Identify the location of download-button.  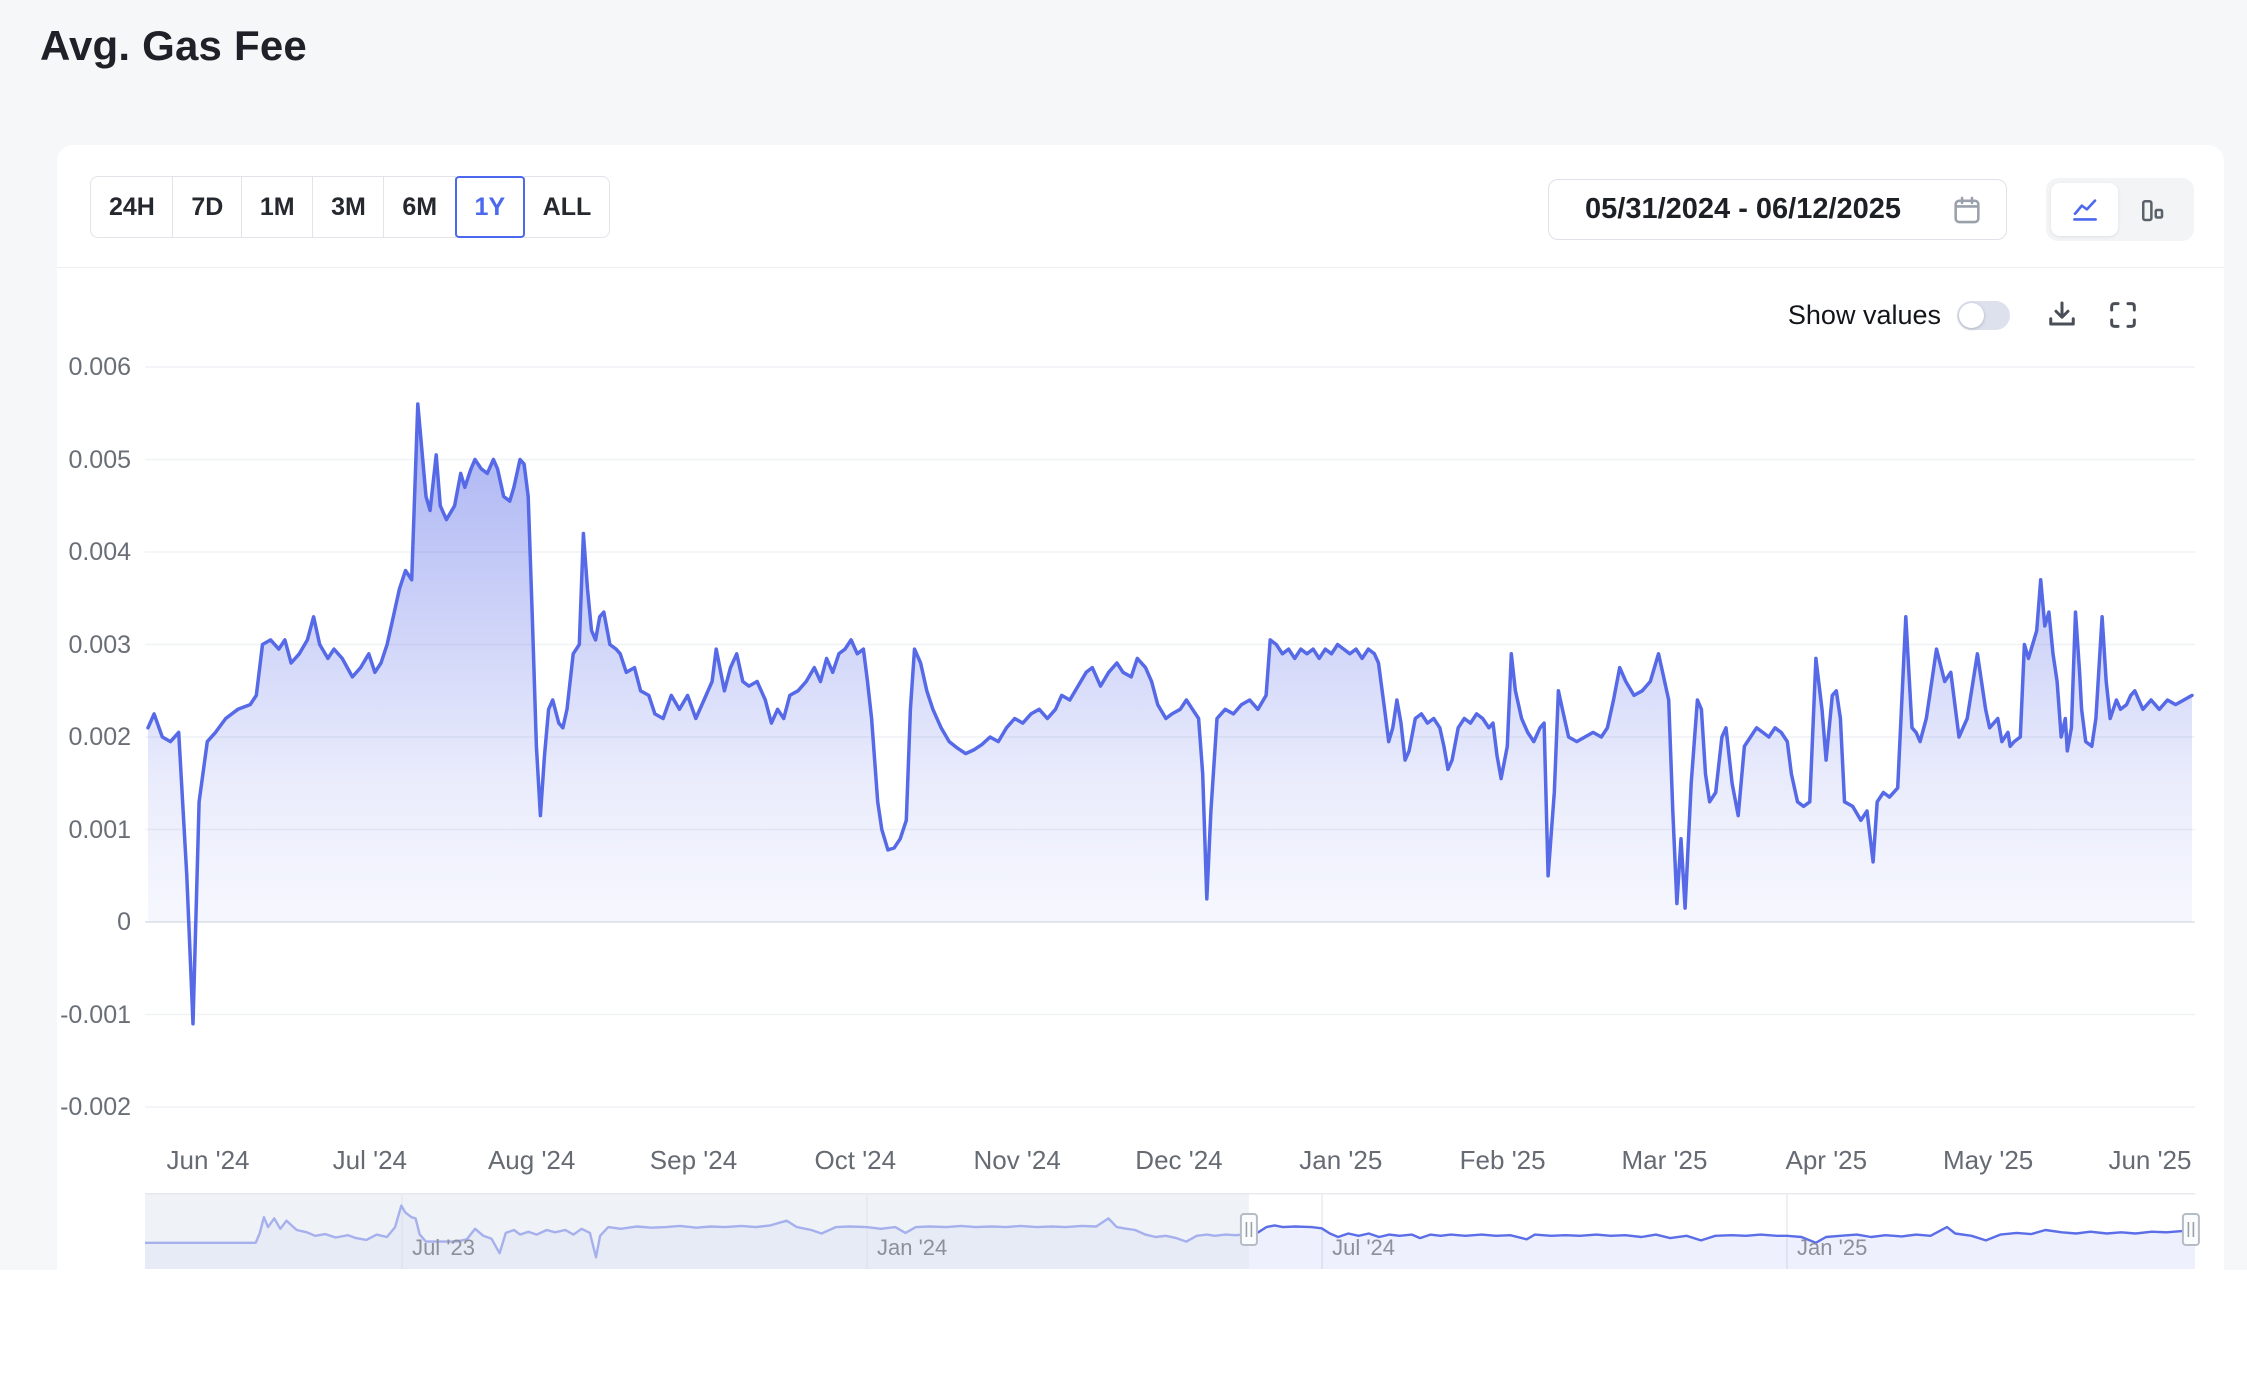
(2062, 315).